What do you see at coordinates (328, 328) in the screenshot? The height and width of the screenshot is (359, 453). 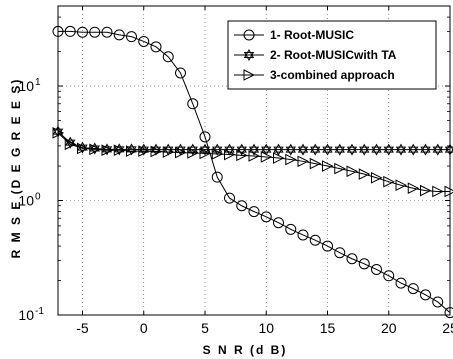 I see `x-tick-label: 15` at bounding box center [328, 328].